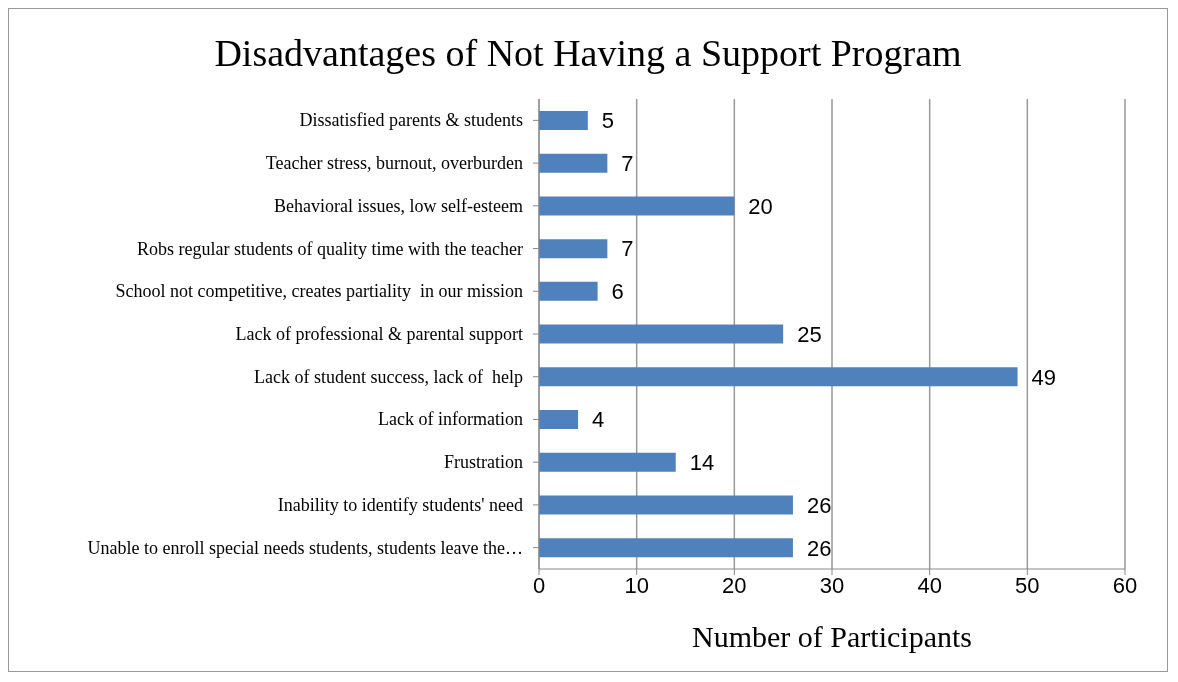 The width and height of the screenshot is (1178, 682). Describe the element at coordinates (388, 376) in the screenshot. I see `y-tick-label: Lack of student success, lack of help` at that location.